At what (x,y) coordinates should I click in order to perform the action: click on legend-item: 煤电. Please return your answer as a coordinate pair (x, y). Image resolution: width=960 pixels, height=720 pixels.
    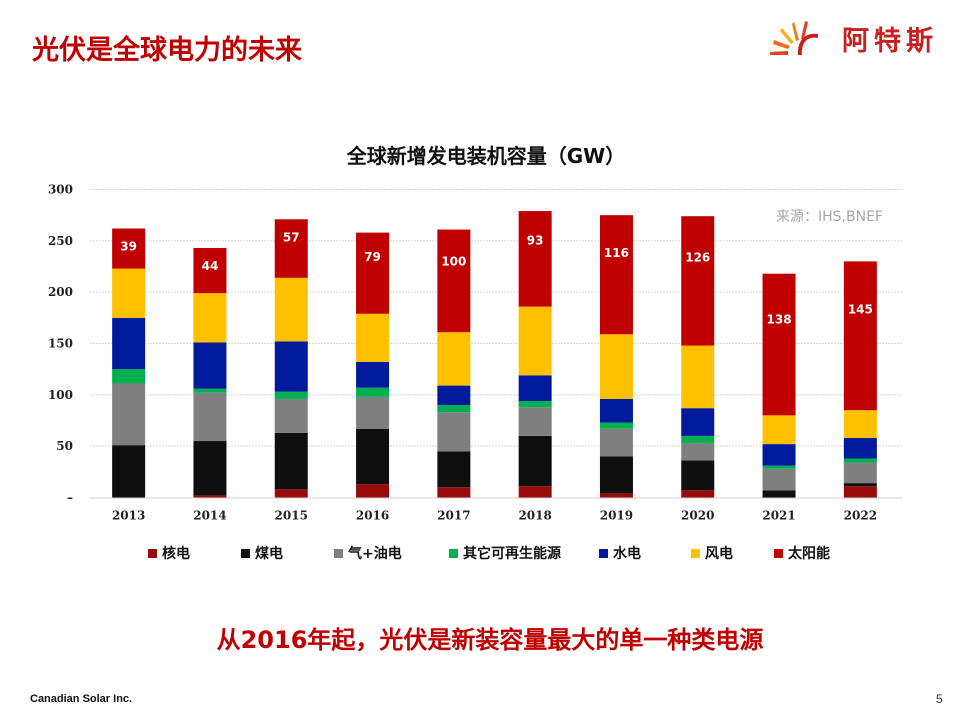
    Looking at the image, I should click on (287, 553).